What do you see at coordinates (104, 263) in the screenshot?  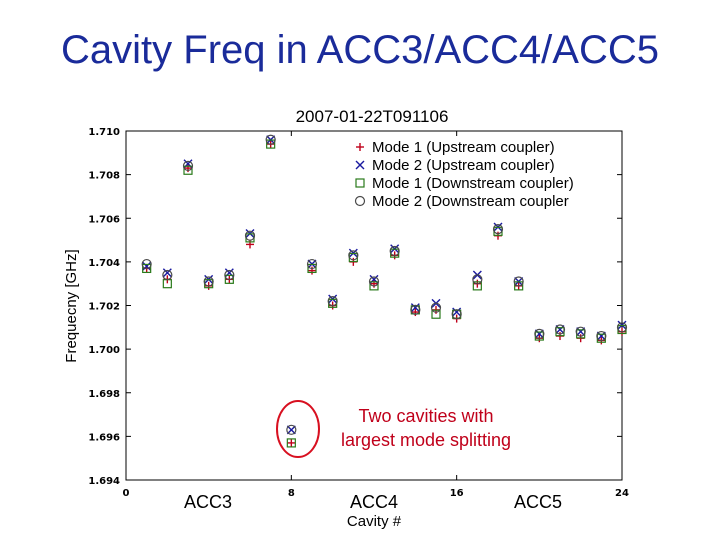 I see `y-tick-label: 1.704` at bounding box center [104, 263].